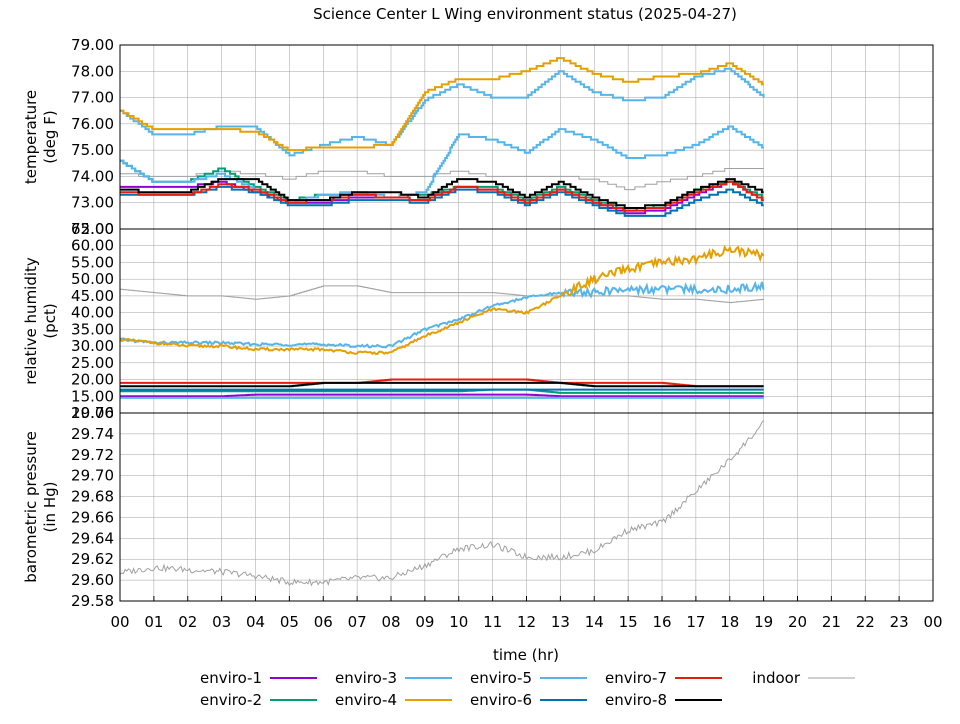 The height and width of the screenshot is (724, 960). Describe the element at coordinates (92, 313) in the screenshot. I see `y-tick-label: 40.00` at that location.